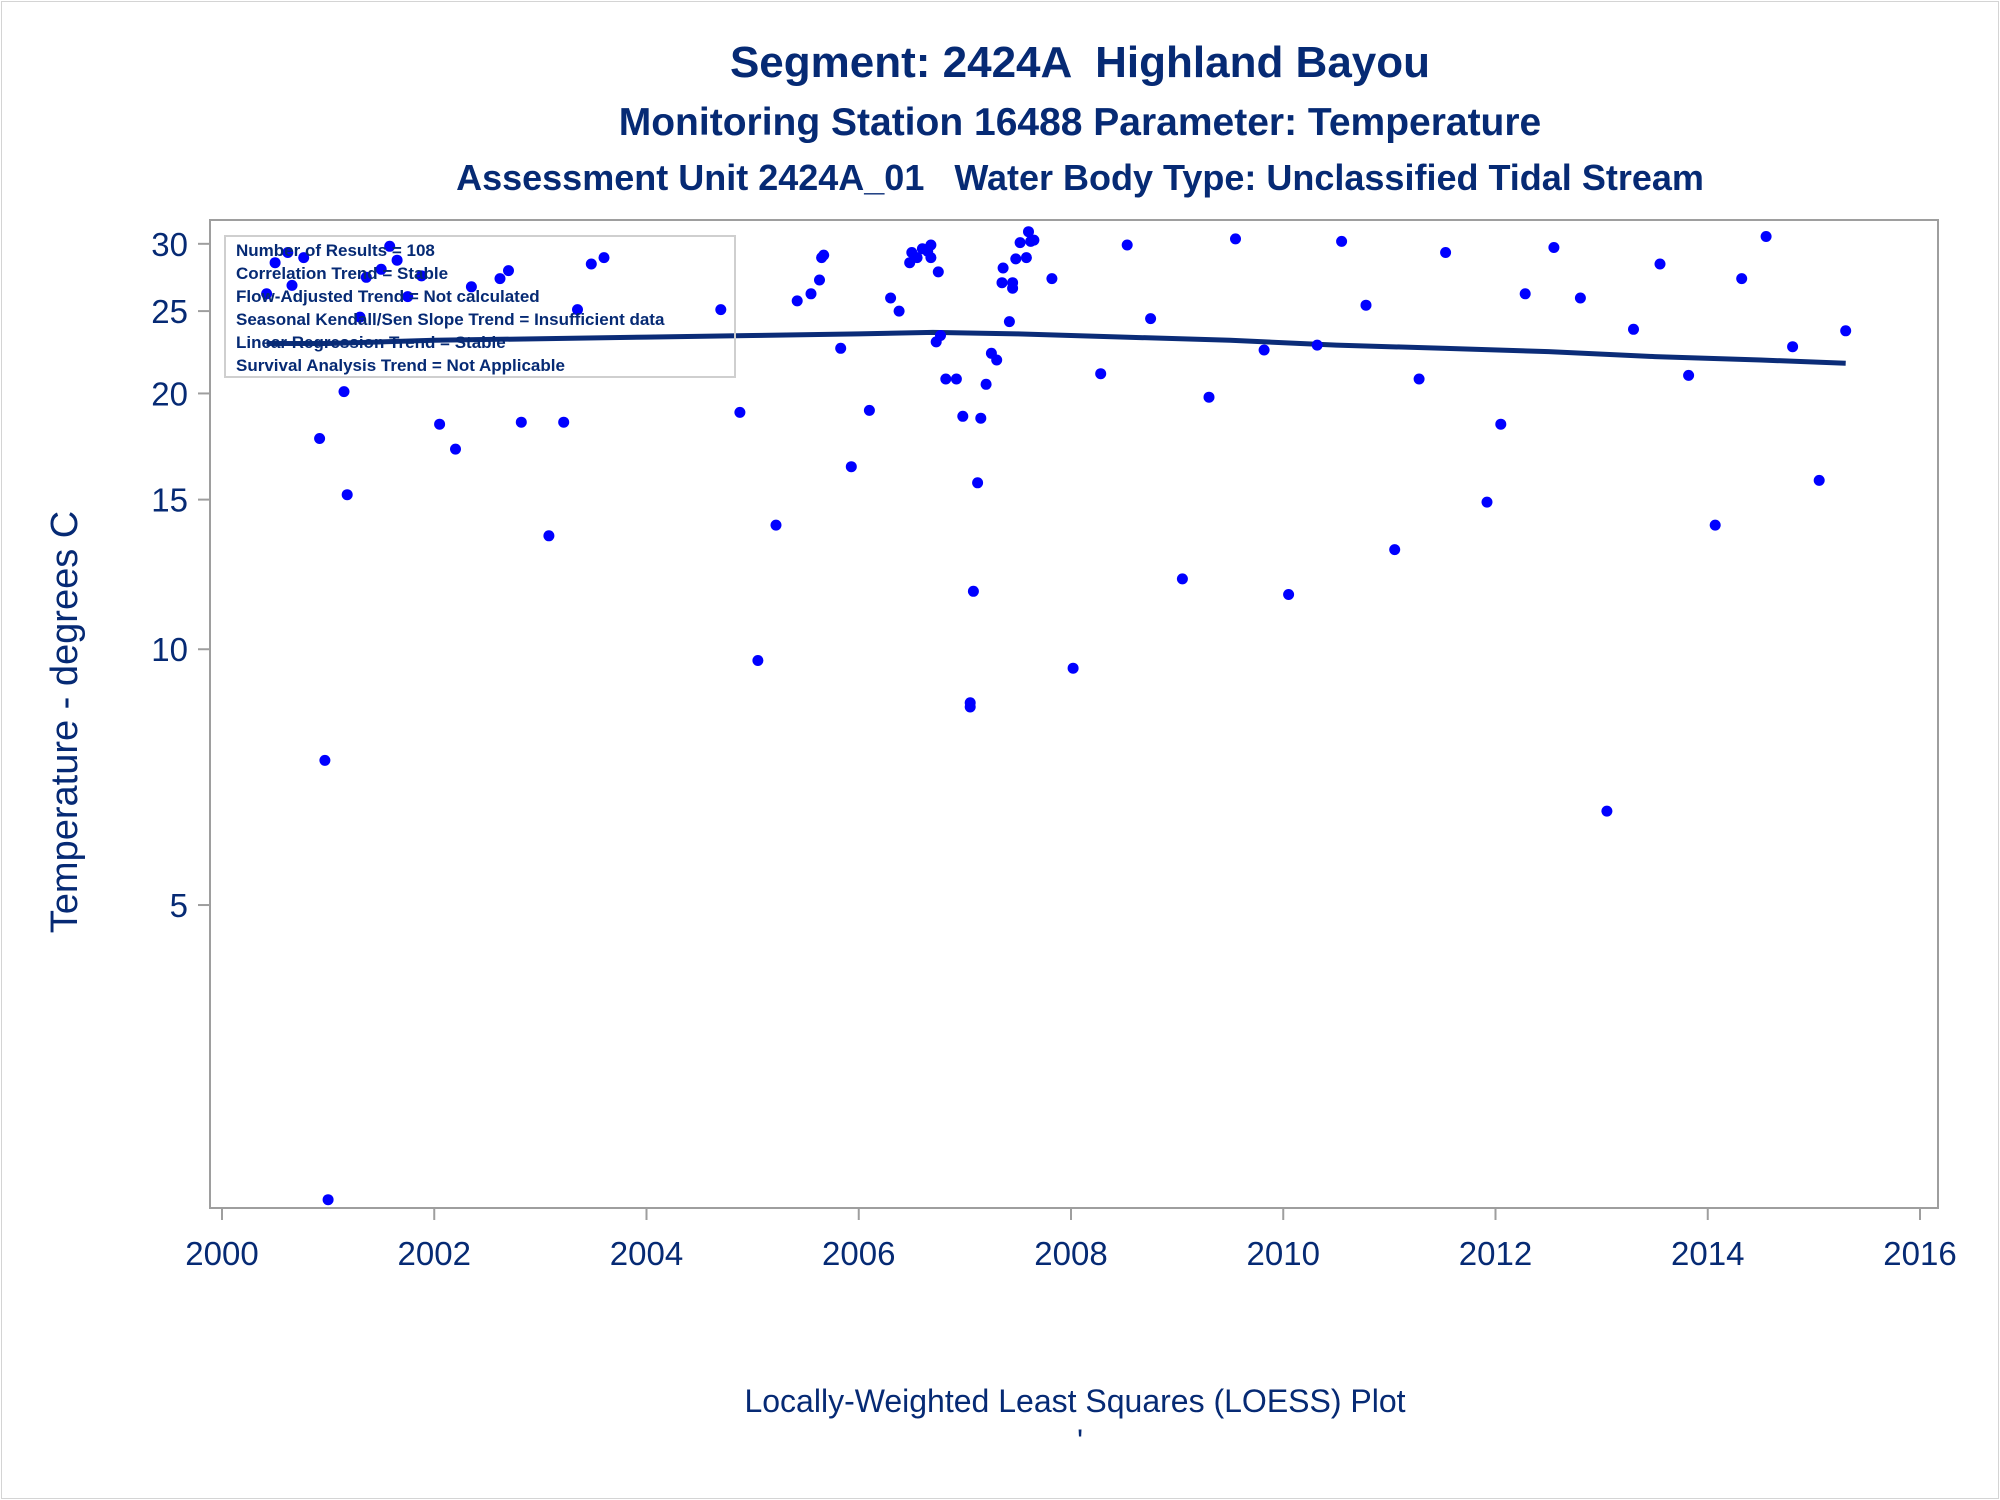  Describe the element at coordinates (858, 1253) in the screenshot. I see `x-tick-label: 2006` at that location.